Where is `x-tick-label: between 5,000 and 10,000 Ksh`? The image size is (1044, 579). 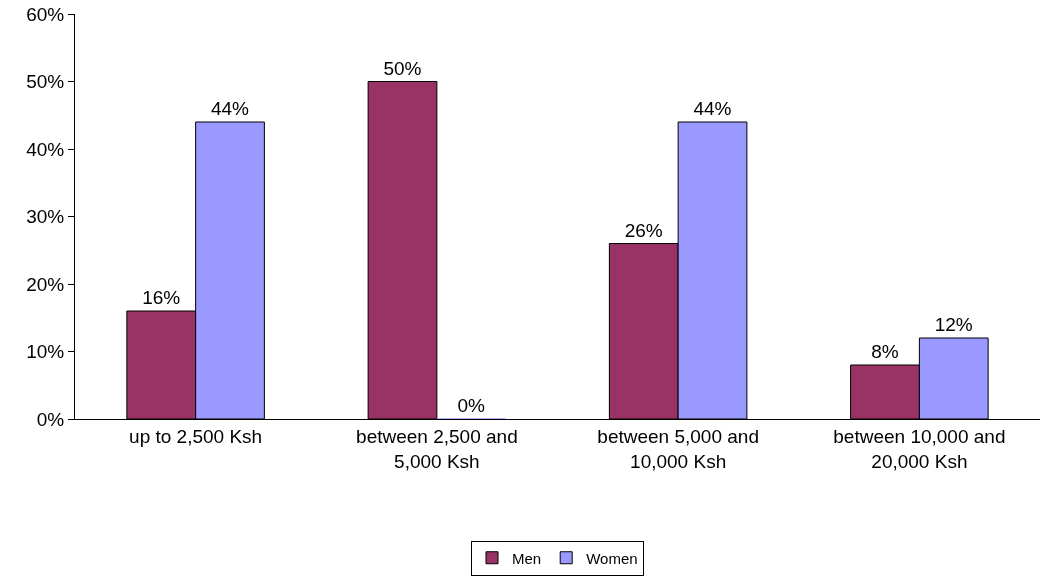 x-tick-label: between 5,000 and 10,000 Ksh is located at coordinates (678, 448).